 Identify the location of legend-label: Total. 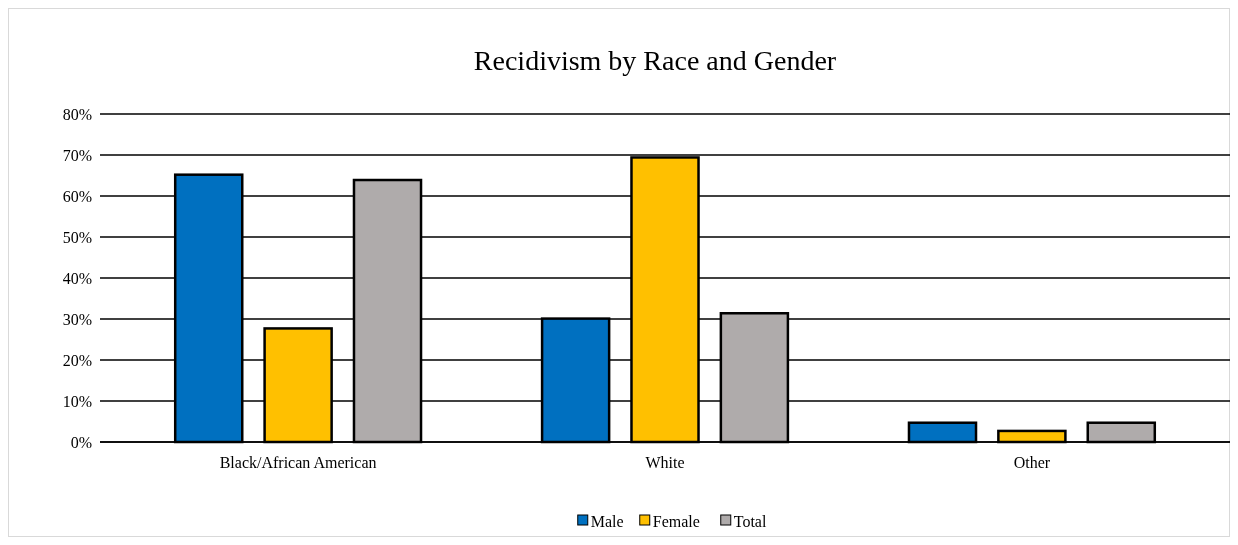
(750, 521).